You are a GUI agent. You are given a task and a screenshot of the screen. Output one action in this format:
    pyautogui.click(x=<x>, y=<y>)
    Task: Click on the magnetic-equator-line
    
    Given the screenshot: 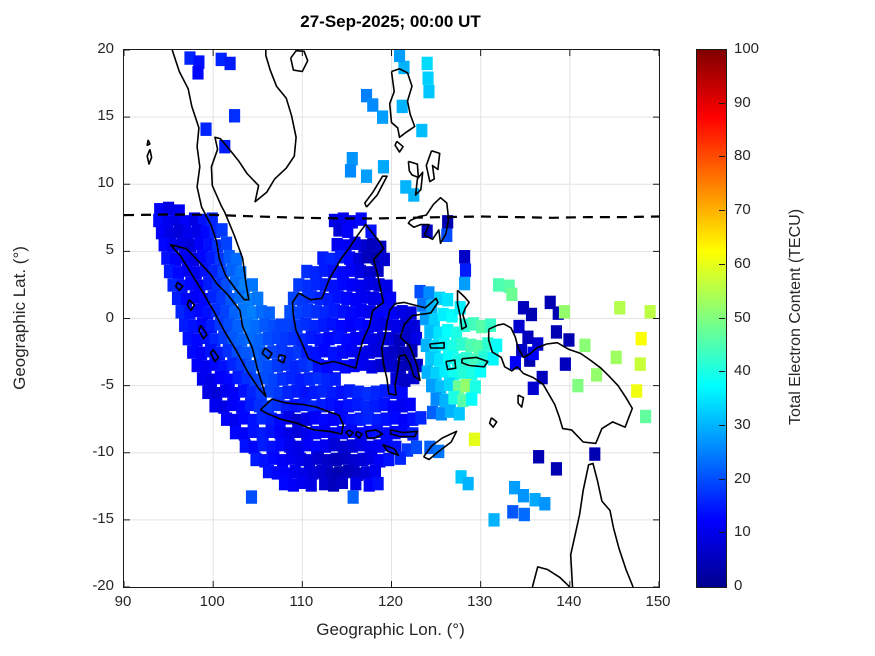 What is the action you would take?
    pyautogui.click(x=391, y=216)
    